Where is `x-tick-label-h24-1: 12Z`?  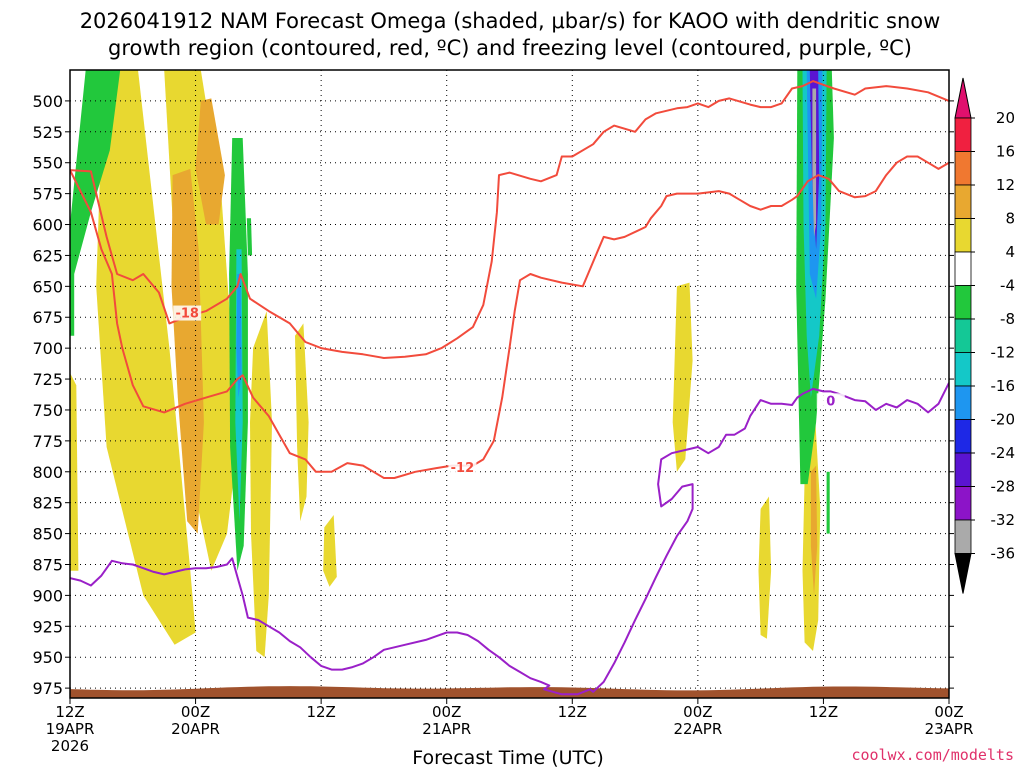 x-tick-label-h24-1: 12Z is located at coordinates (320, 712).